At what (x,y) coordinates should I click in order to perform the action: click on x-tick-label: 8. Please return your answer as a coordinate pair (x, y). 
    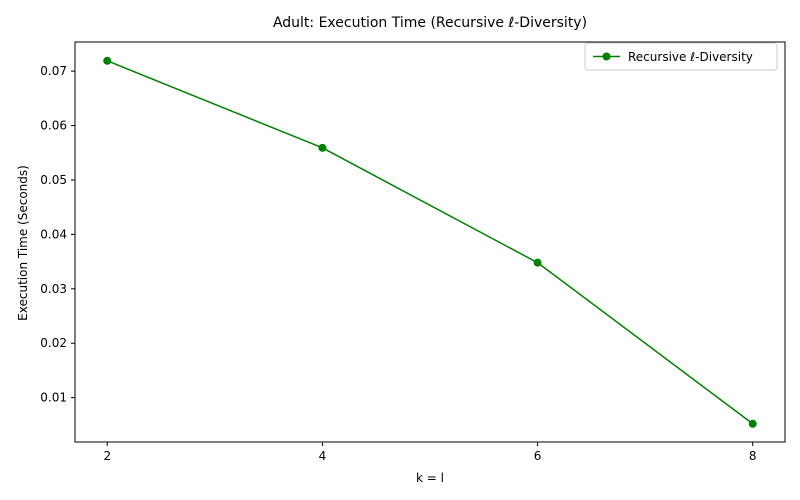
    Looking at the image, I should click on (753, 456).